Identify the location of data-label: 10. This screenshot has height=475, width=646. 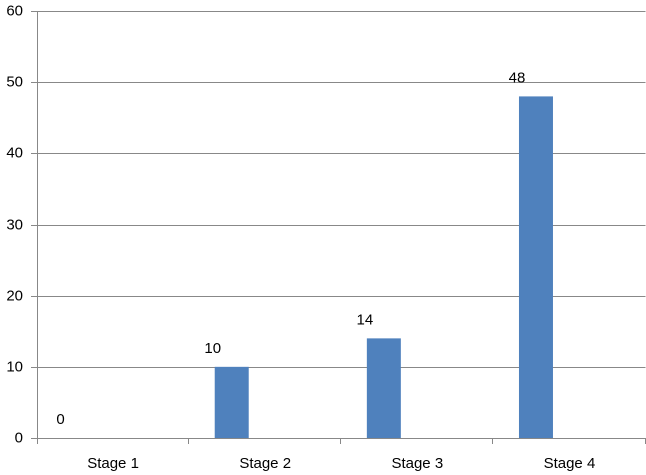
(212, 348).